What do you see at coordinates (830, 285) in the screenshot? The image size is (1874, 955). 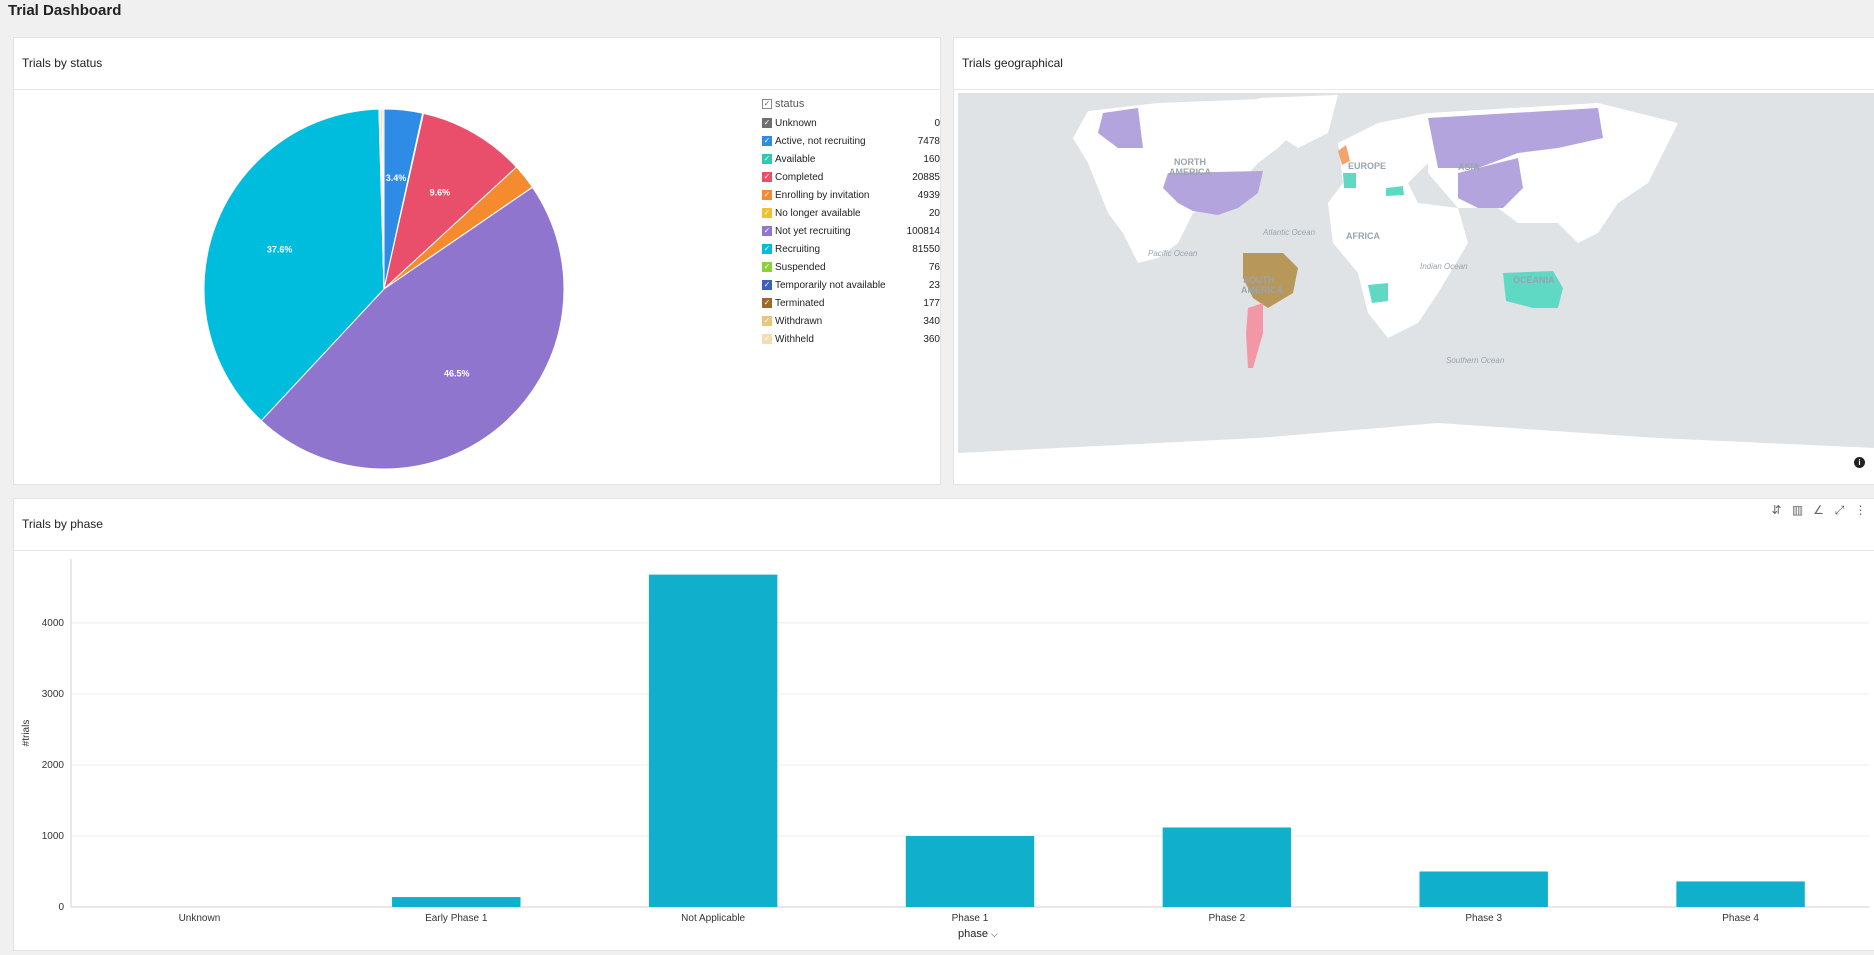 I see `legend-item-label: Temporarily not available` at bounding box center [830, 285].